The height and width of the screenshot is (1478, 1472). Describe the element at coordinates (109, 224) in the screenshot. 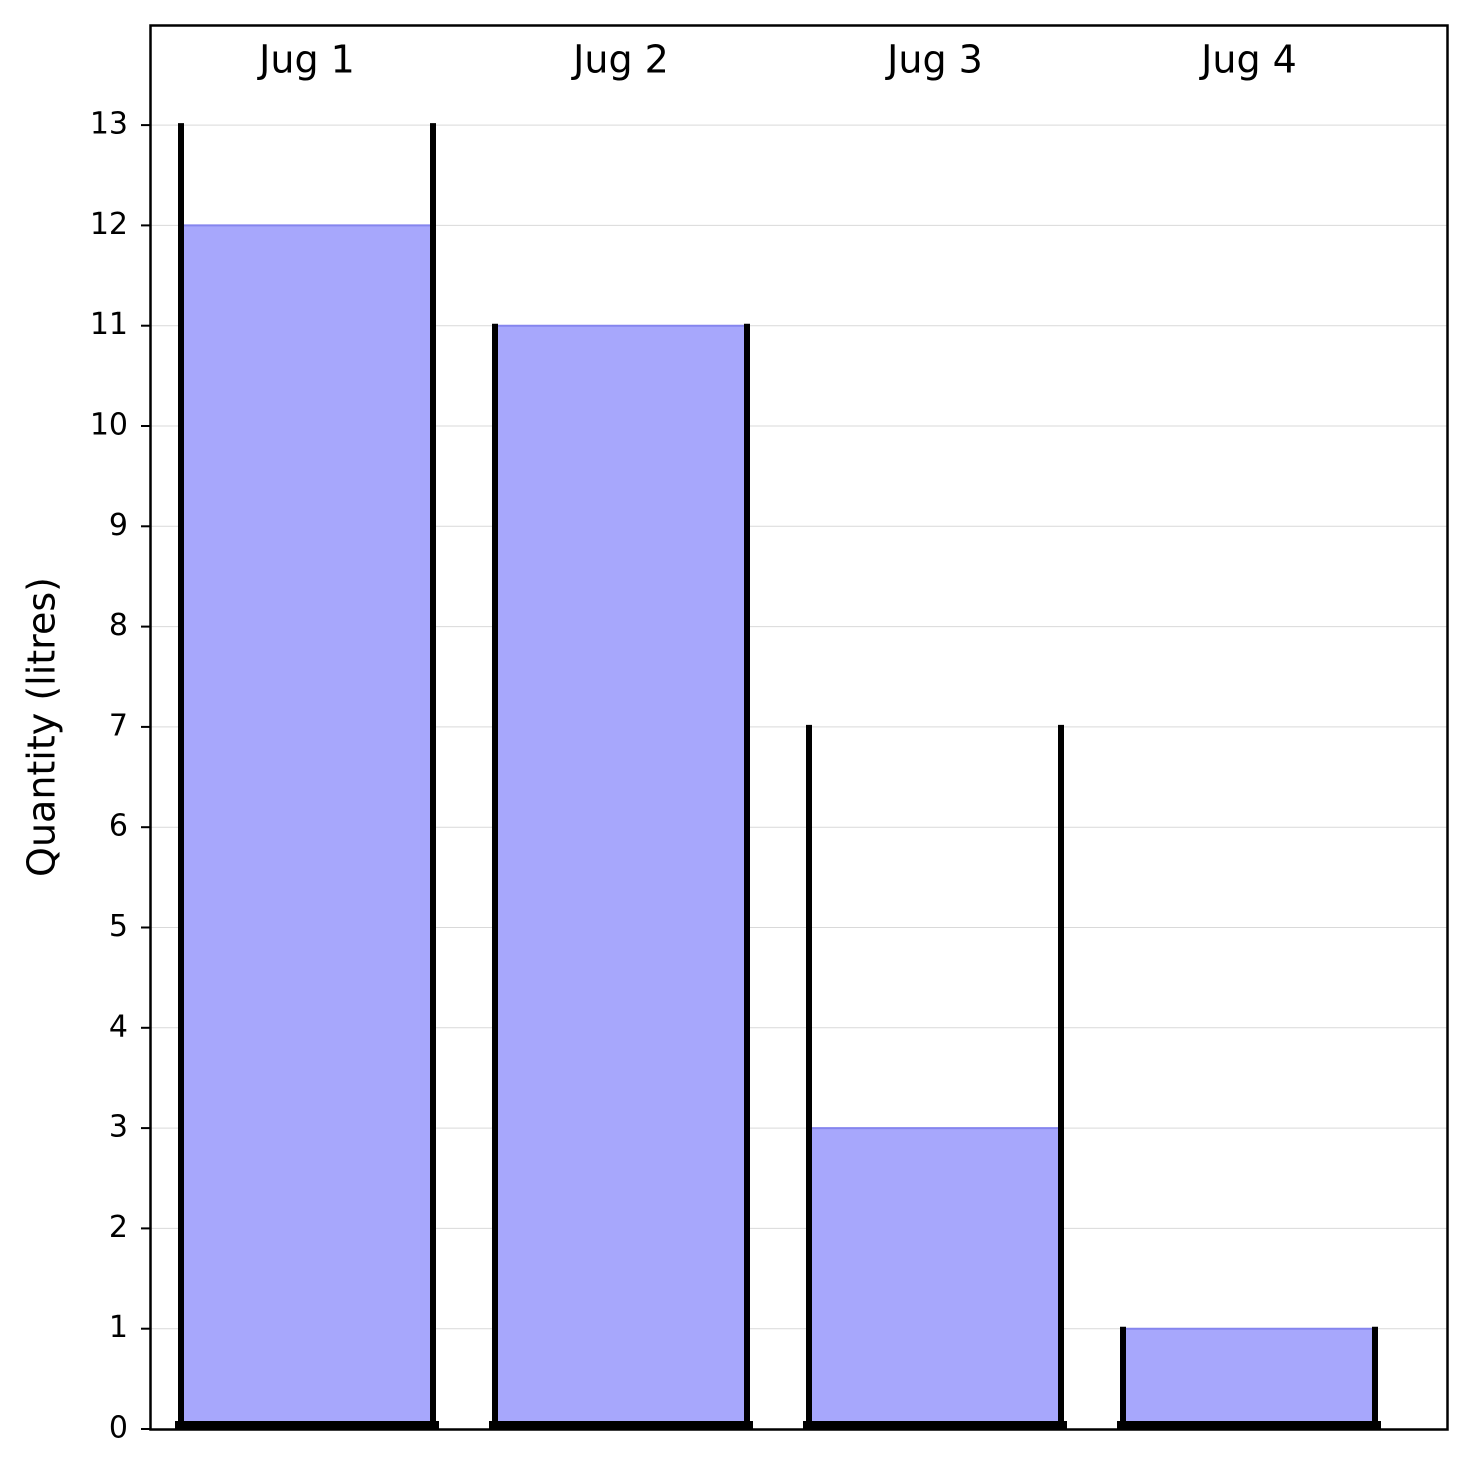

I see `y-tick-label: 12` at that location.